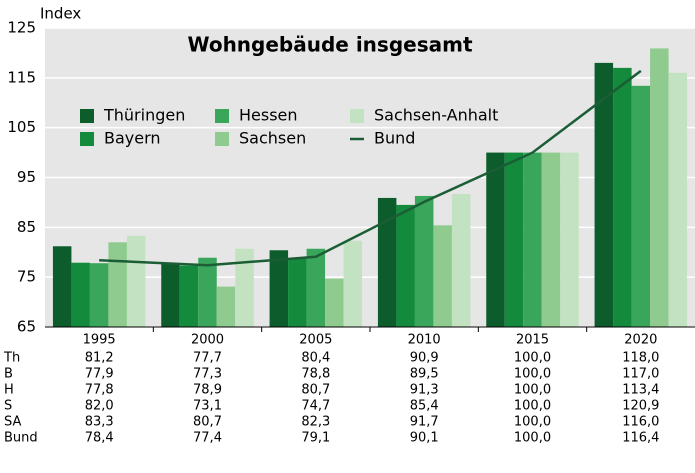 The image size is (695, 473). Describe the element at coordinates (99, 390) in the screenshot. I see `table-value: 77,8` at that location.